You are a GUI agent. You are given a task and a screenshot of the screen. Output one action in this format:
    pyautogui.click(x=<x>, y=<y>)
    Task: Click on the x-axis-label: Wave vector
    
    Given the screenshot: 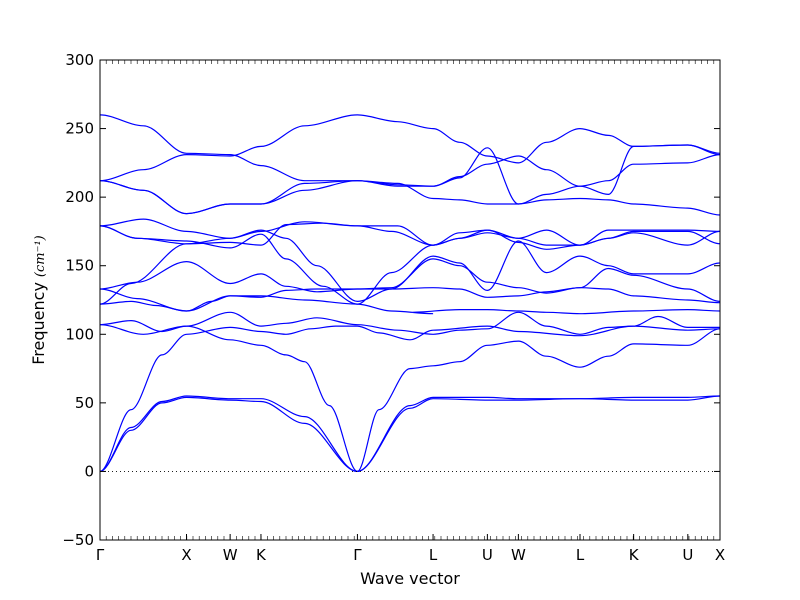 What is the action you would take?
    pyautogui.click(x=410, y=578)
    